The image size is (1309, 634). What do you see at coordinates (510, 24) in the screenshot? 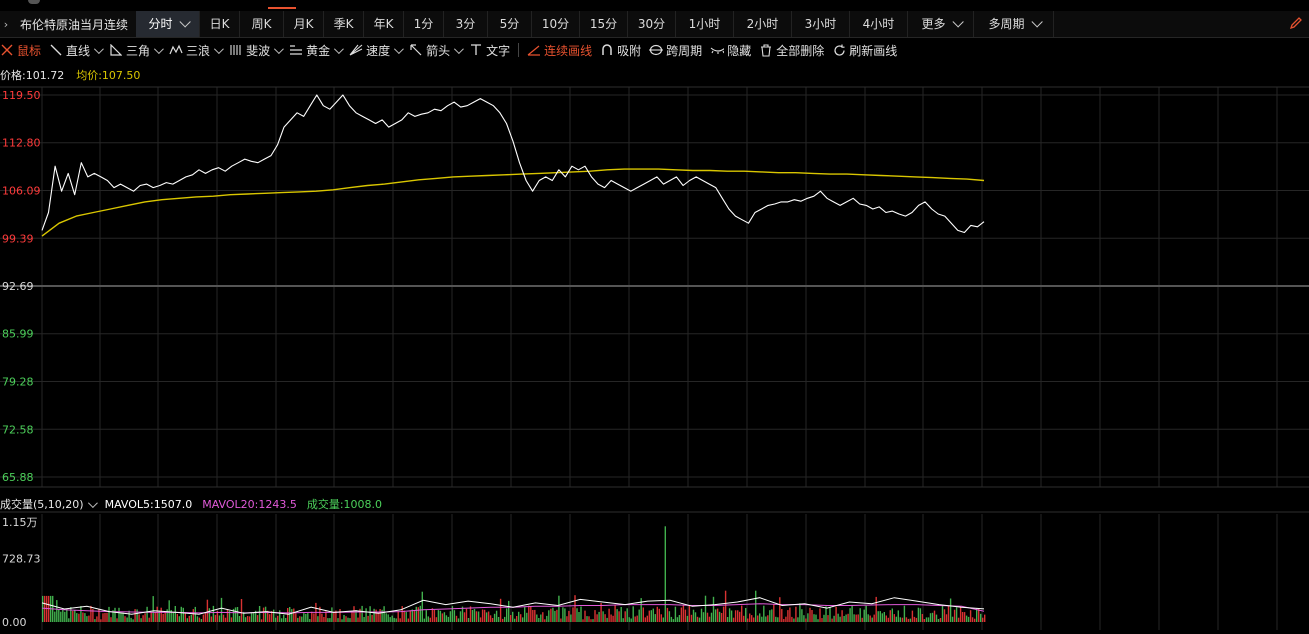
I see `tab-8: 5分` at bounding box center [510, 24].